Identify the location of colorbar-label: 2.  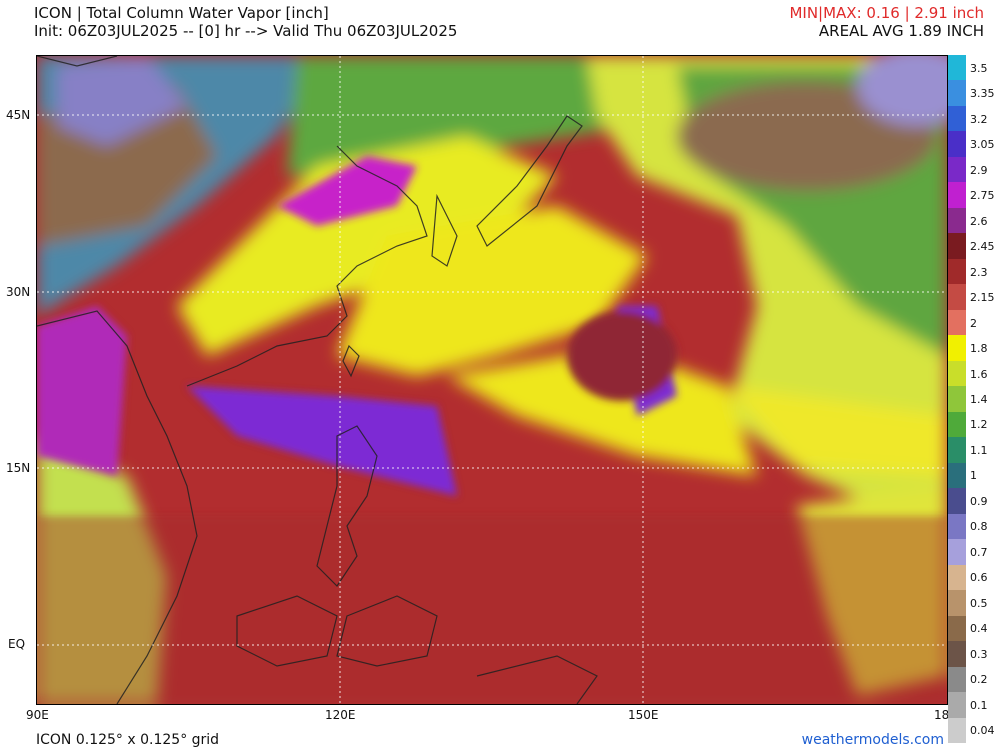
(973, 323).